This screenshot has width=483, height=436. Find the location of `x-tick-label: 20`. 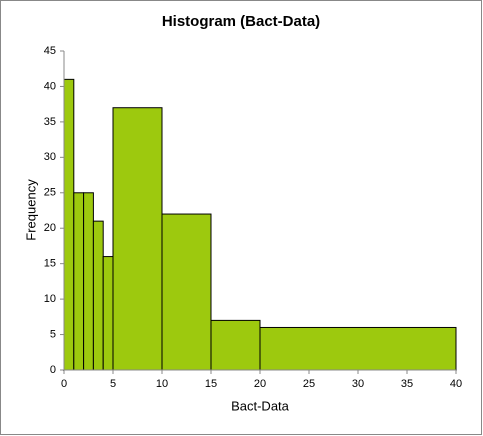

x-tick-label: 20 is located at coordinates (260, 384).